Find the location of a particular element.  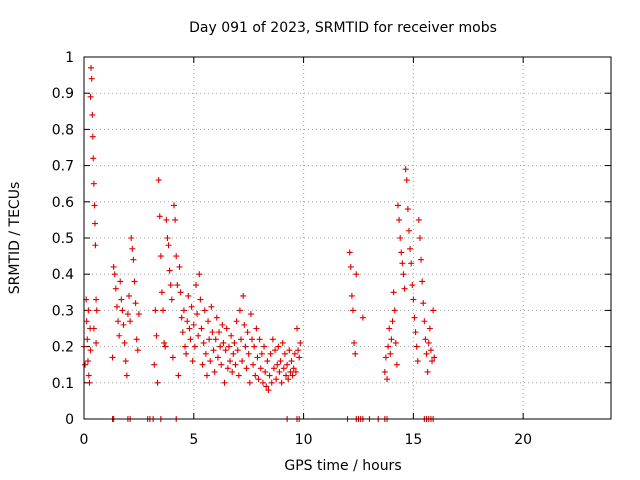

y-tick-label: 0.6 is located at coordinates (63, 203).